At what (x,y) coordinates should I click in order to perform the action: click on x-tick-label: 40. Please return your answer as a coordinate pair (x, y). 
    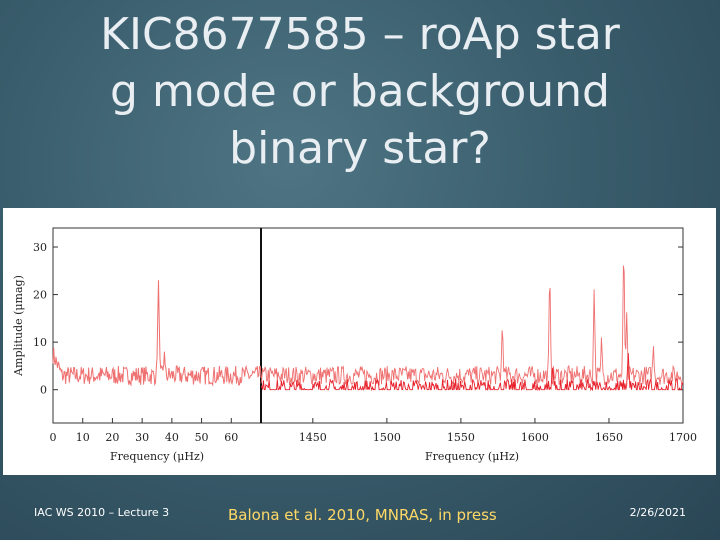
    Looking at the image, I should click on (172, 437).